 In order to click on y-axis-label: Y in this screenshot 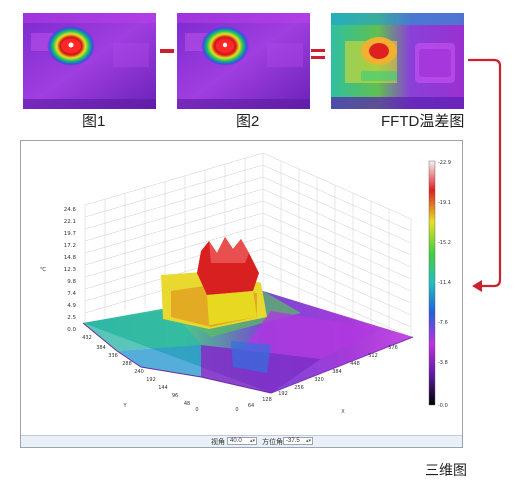, I will do `click(124, 406)`.